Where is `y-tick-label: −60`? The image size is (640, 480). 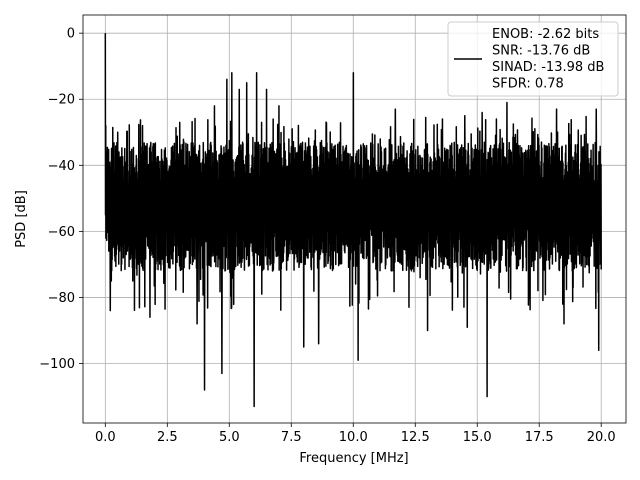 y-tick-label: −60 is located at coordinates (61, 232).